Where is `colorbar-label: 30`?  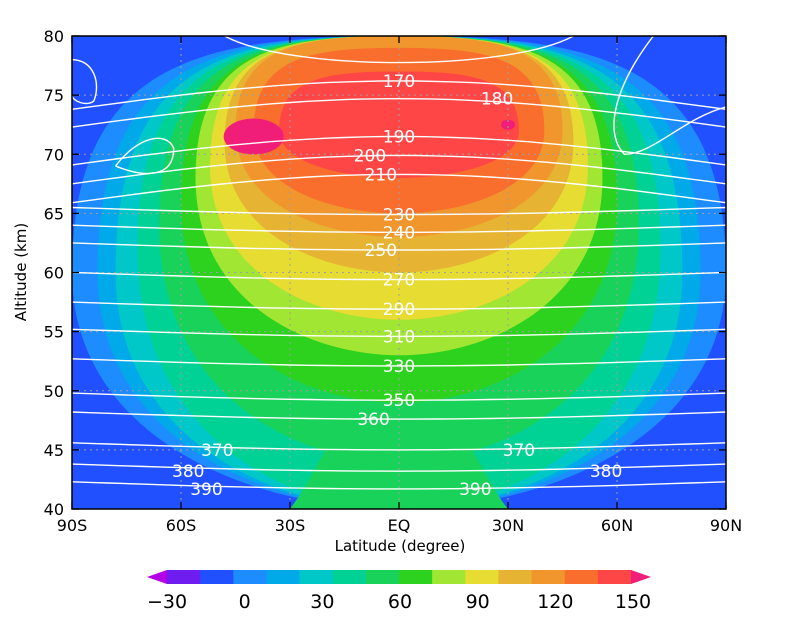
colorbar-label: 30 is located at coordinates (322, 602).